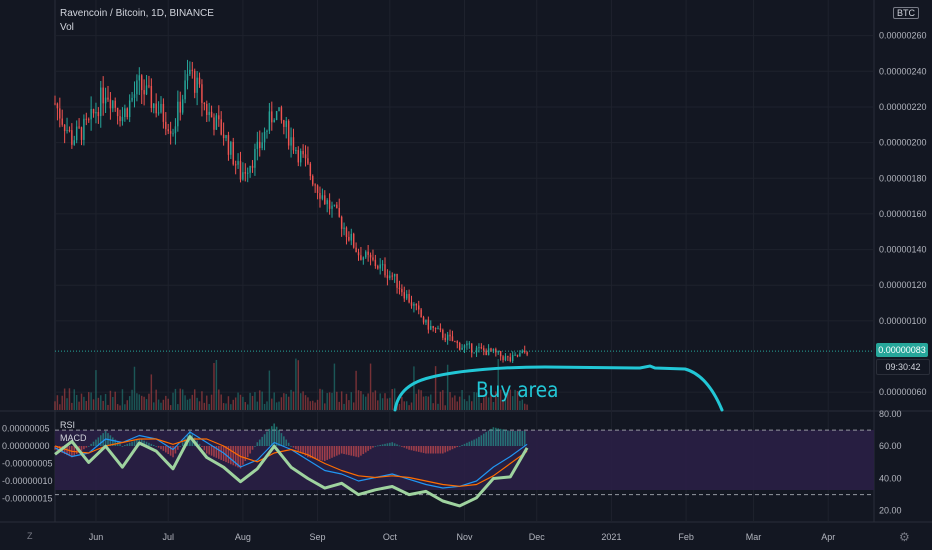 The height and width of the screenshot is (550, 932). I want to click on buy-area-annotation: Buy area, so click(517, 390).